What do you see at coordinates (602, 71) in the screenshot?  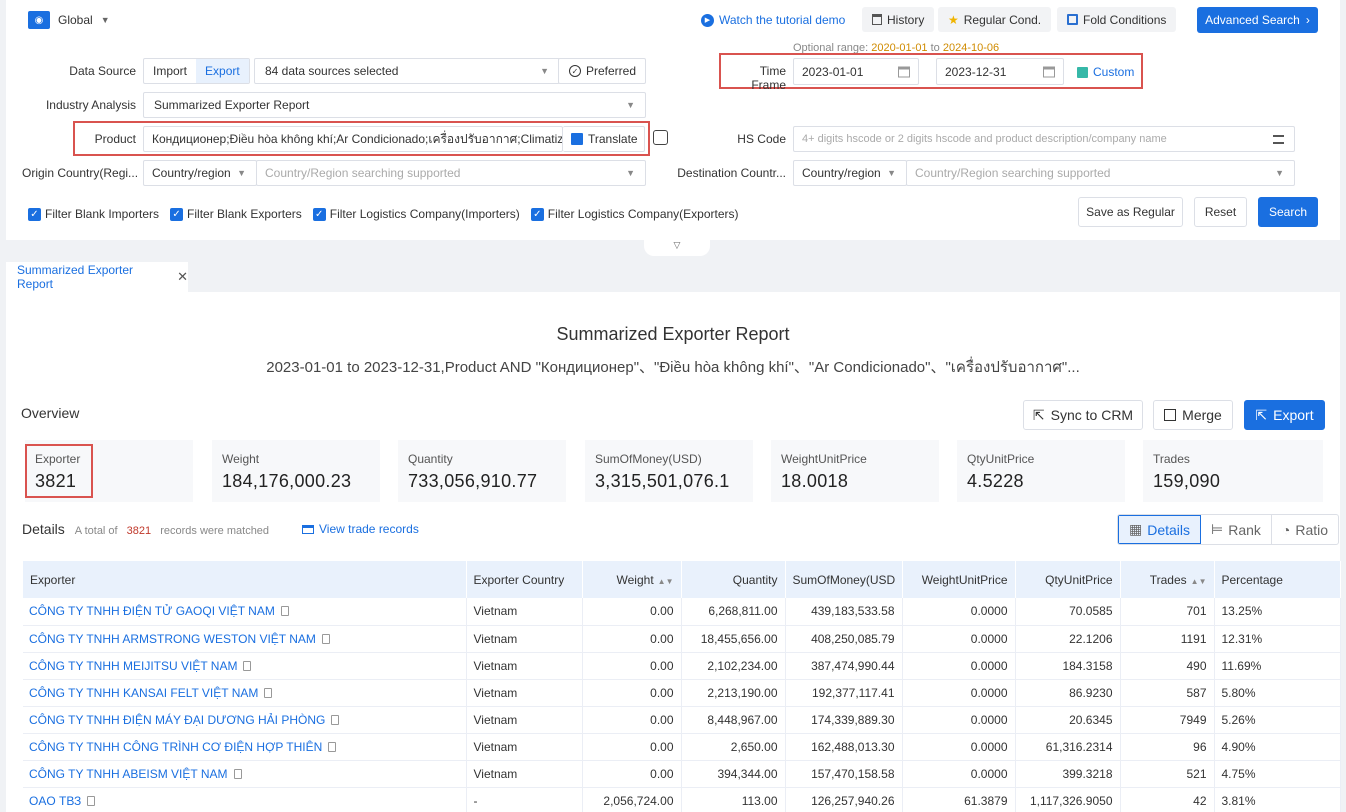 I see `preferred-button: ✓ Preferred` at bounding box center [602, 71].